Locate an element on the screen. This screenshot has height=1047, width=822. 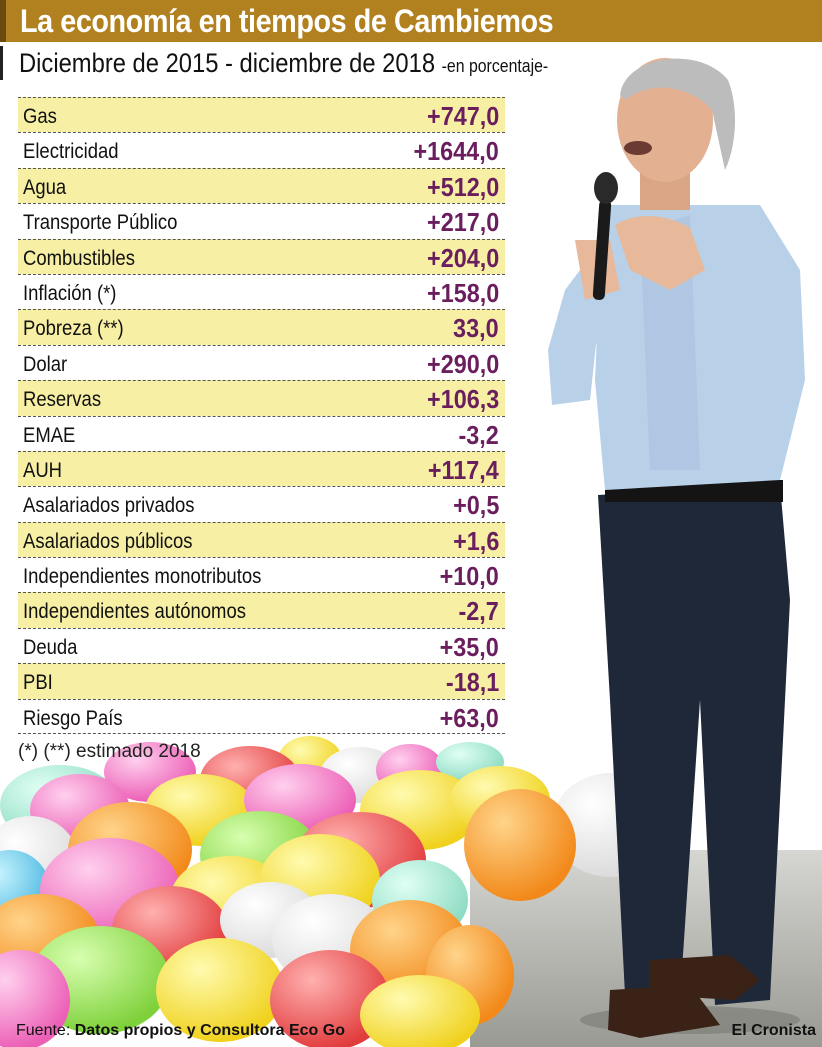
row-label: Agua is located at coordinates (45, 187).